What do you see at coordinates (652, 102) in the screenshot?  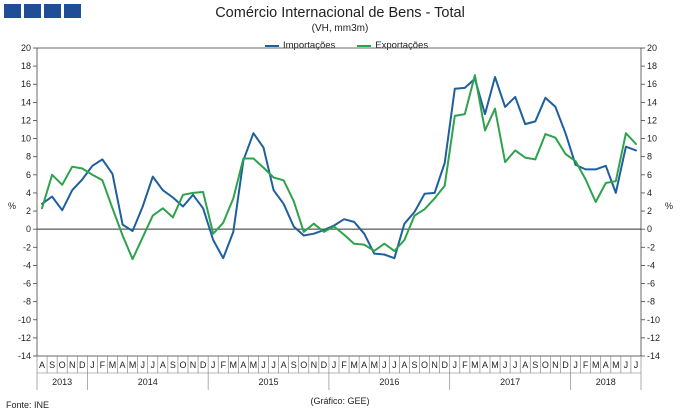 I see `y-tick-label-right: 14` at bounding box center [652, 102].